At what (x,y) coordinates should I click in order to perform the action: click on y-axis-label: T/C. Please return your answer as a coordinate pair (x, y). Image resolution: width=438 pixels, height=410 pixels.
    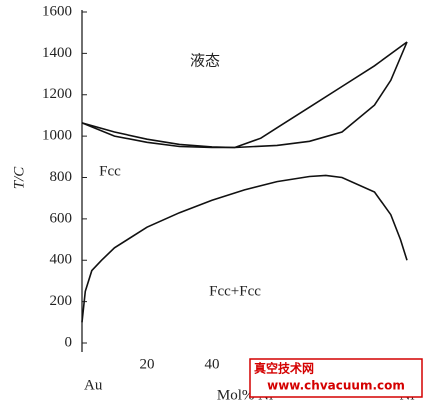
    Looking at the image, I should click on (19, 178).